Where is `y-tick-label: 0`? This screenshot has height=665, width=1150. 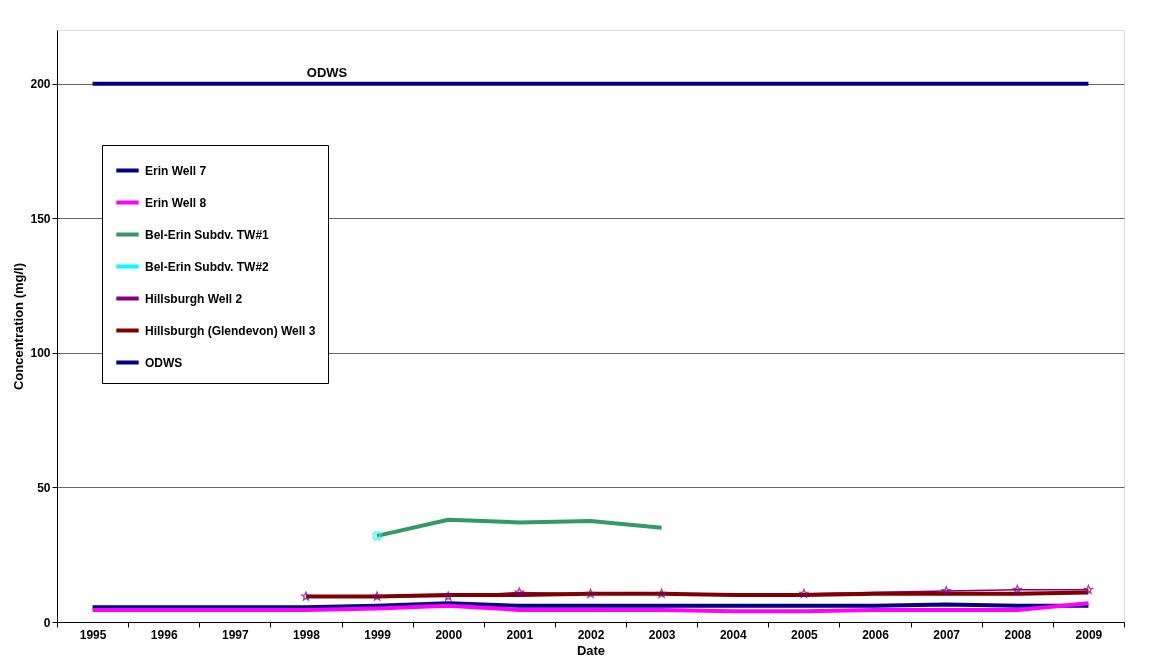 y-tick-label: 0 is located at coordinates (47, 622).